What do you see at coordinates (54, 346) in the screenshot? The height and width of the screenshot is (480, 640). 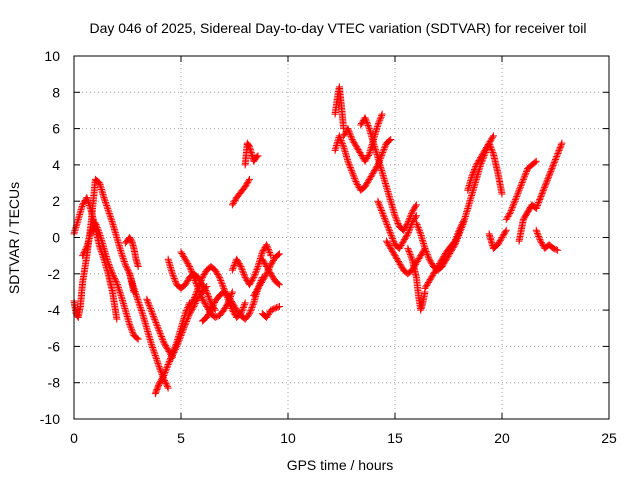 I see `y-tick-label: -6` at bounding box center [54, 346].